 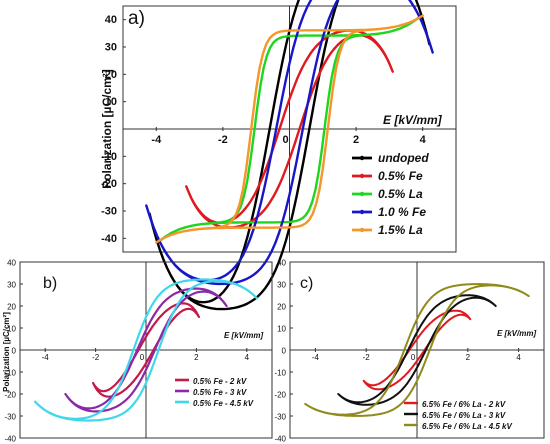 I want to click on panel-a-ytick: 40, so click(x=111, y=20).